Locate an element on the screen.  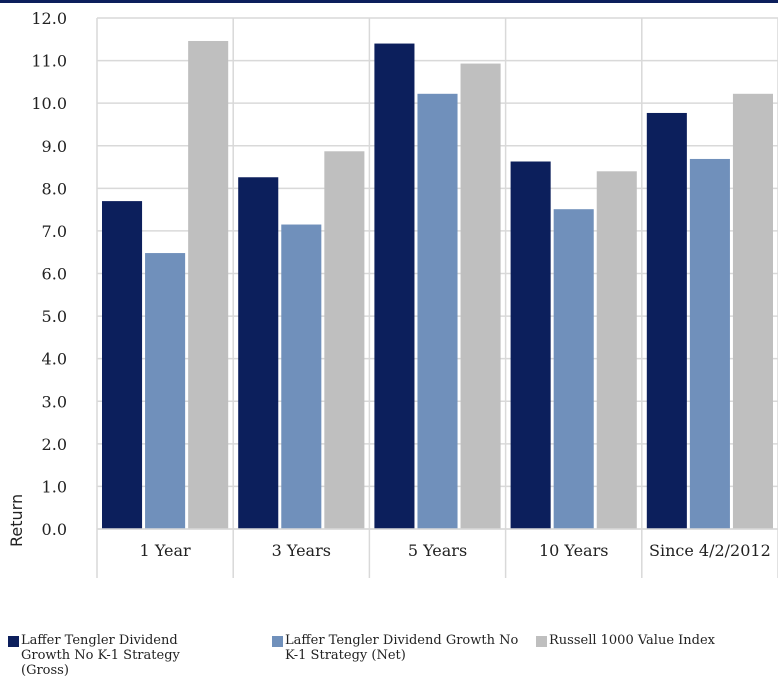
x-tick-label: 5 Years is located at coordinates (437, 550).